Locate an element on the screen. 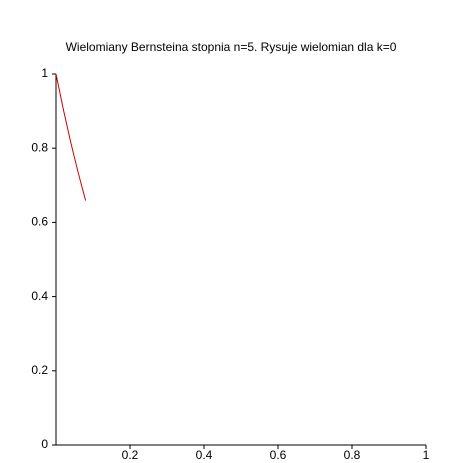  x-tick-label: 0.2 is located at coordinates (130, 455).